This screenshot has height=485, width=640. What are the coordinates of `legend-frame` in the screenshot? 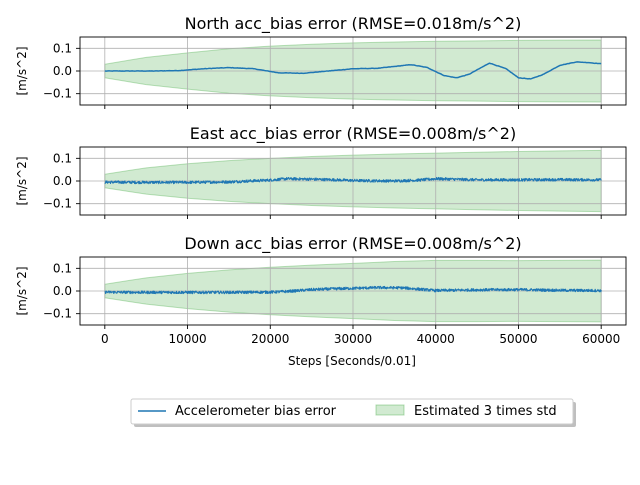 It's located at (352, 411).